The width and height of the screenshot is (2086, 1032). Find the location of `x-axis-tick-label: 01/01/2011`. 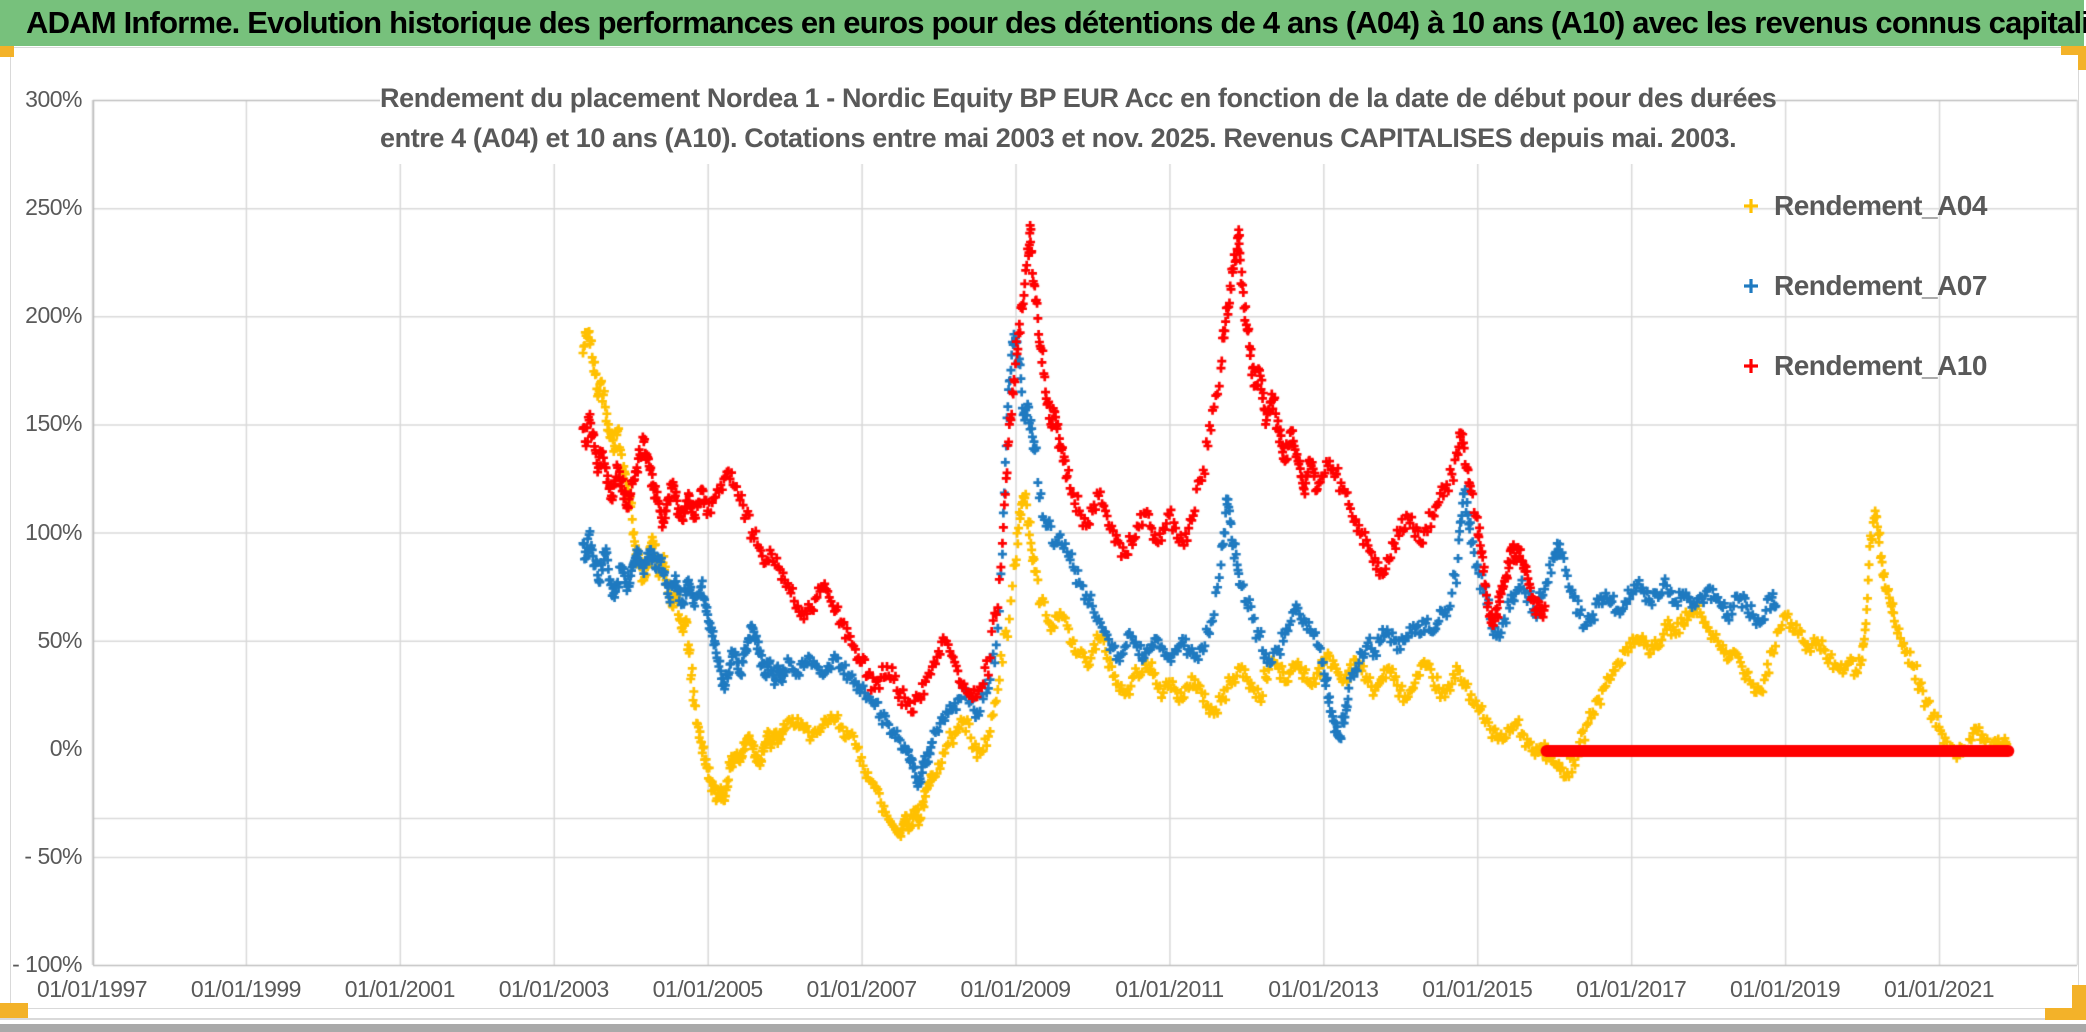

x-axis-tick-label: 01/01/2011 is located at coordinates (1169, 989).